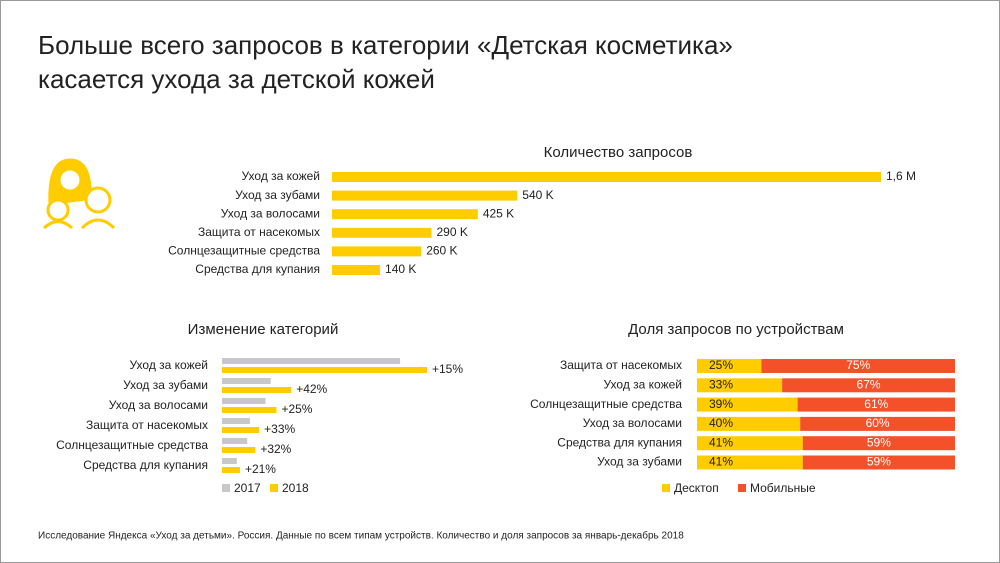 The width and height of the screenshot is (1000, 563). What do you see at coordinates (275, 449) in the screenshot?
I see `change-label: +32%` at bounding box center [275, 449].